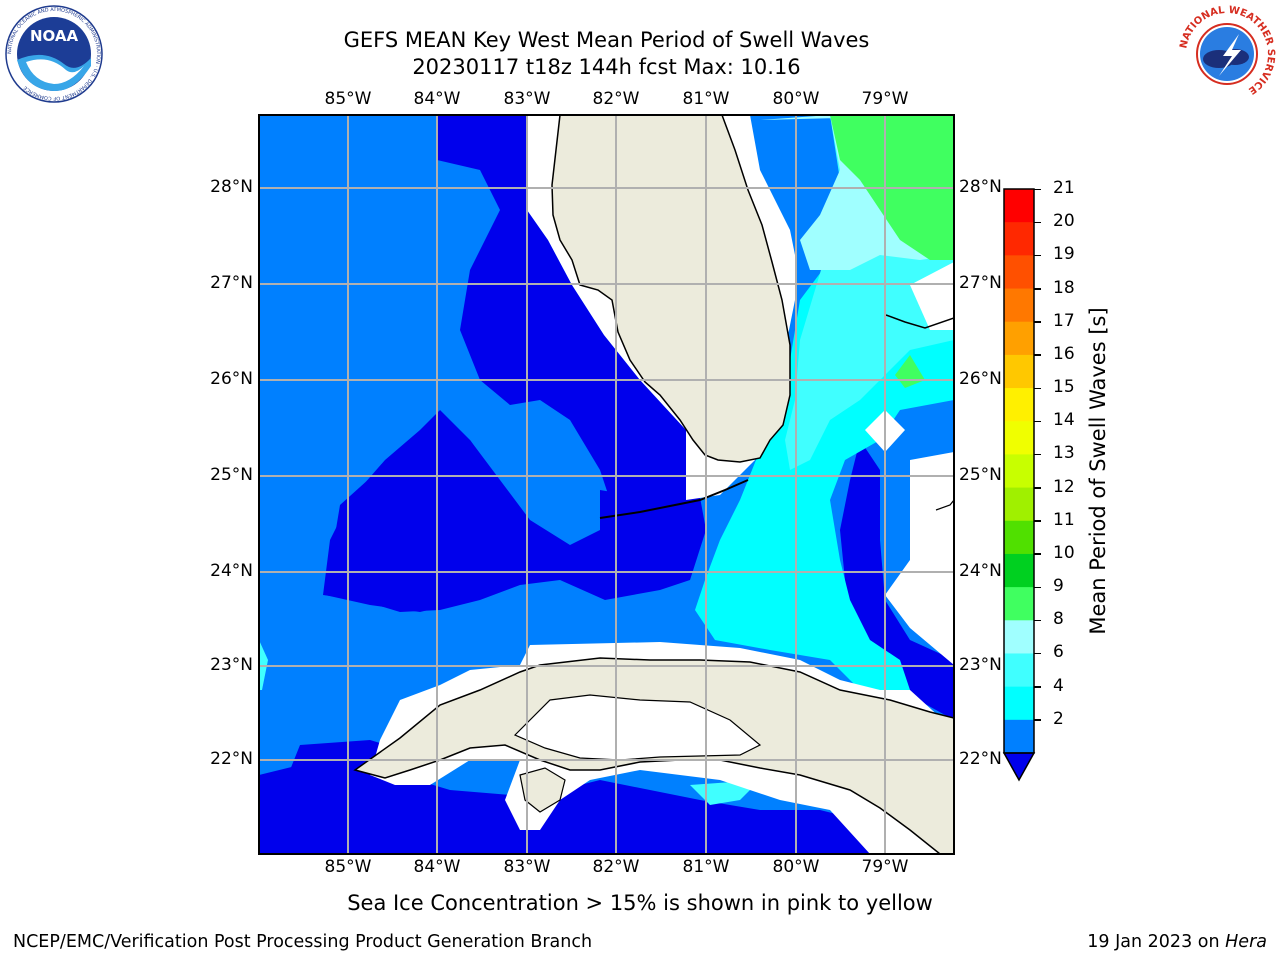 The width and height of the screenshot is (1280, 960). Describe the element at coordinates (527, 867) in the screenshot. I see `lon-label-bottom: 83°W` at that location.